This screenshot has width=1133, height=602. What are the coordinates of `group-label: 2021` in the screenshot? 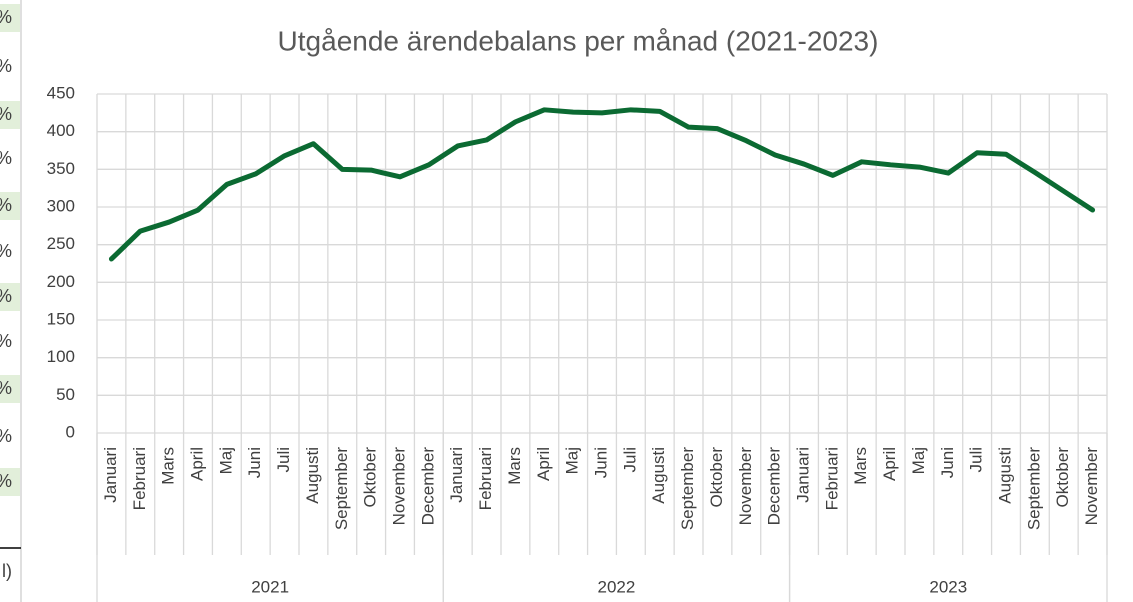 It's located at (270, 586).